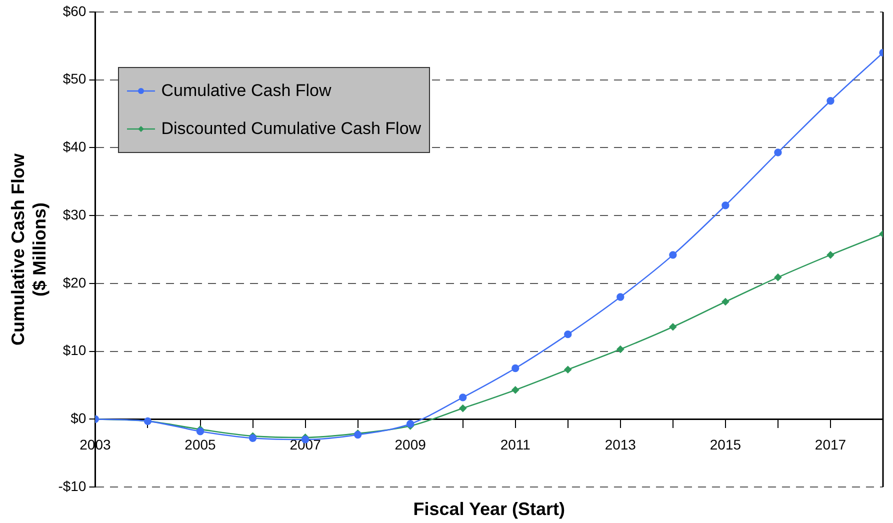  Describe the element at coordinates (830, 444) in the screenshot. I see `x-tick-label: 2017` at that location.